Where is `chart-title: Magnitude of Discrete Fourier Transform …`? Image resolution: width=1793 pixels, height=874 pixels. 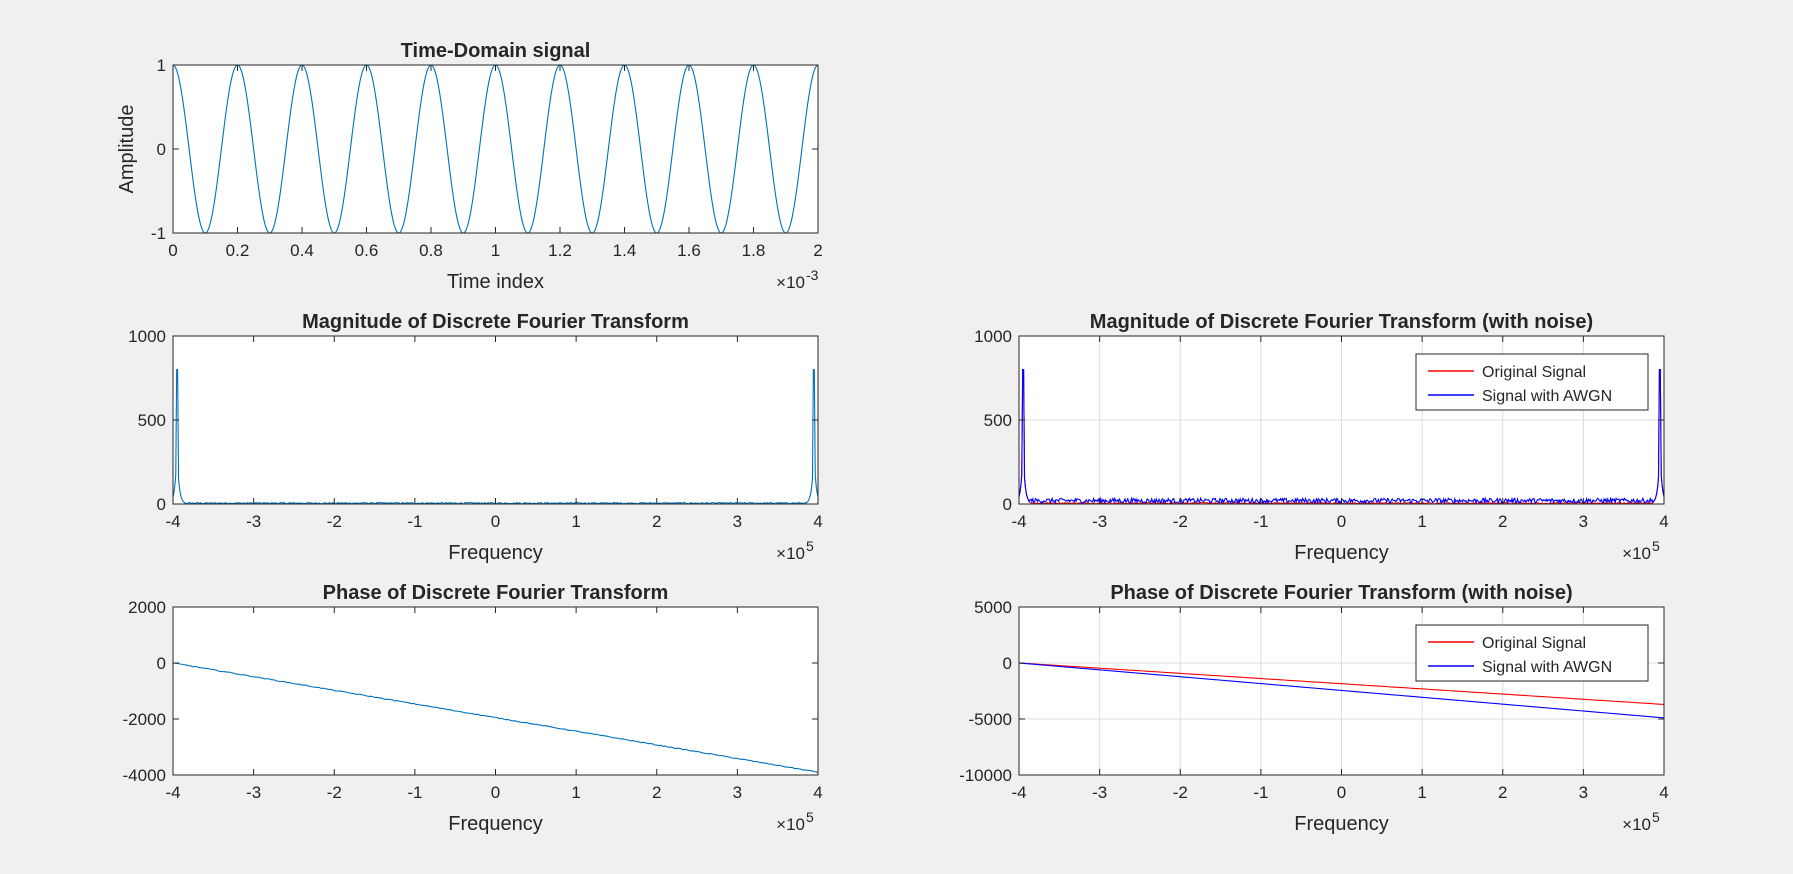 chart-title: Magnitude of Discrete Fourier Transform … is located at coordinates (1341, 322).